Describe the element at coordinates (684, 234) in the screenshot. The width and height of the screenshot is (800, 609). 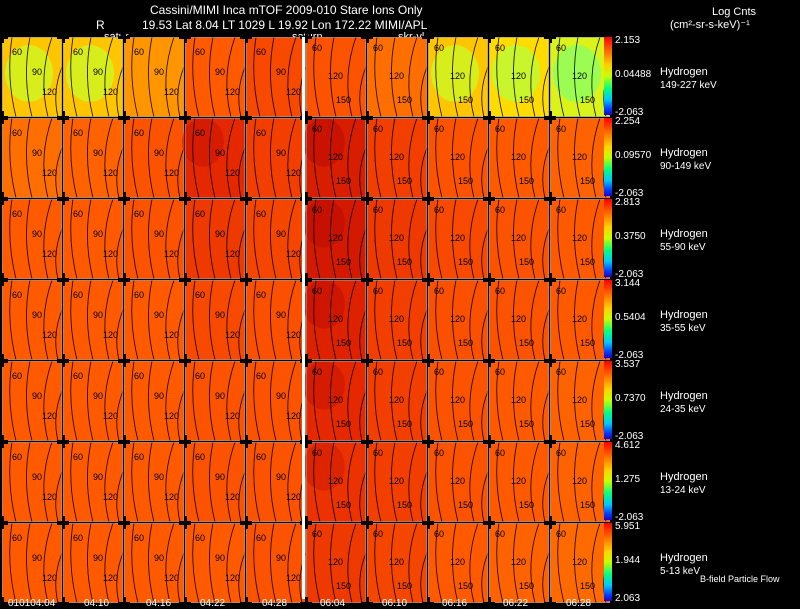
I see `species-label: Hydrogen` at that location.